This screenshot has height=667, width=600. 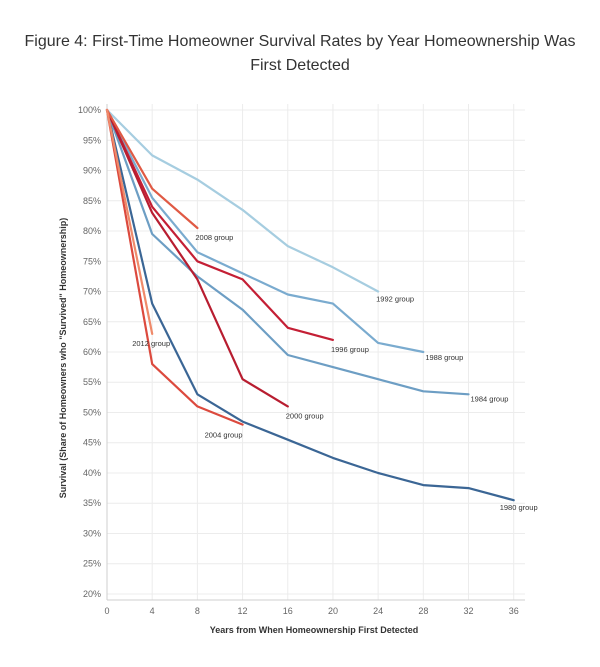 I want to click on series-line-2000-group, so click(x=197, y=258).